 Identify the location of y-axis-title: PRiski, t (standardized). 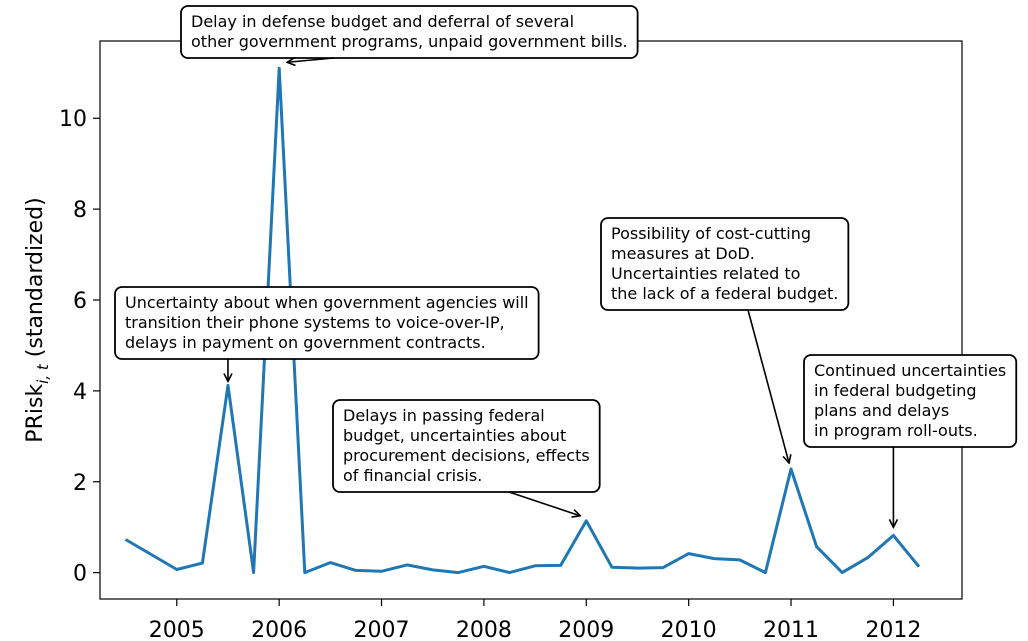
(37, 319).